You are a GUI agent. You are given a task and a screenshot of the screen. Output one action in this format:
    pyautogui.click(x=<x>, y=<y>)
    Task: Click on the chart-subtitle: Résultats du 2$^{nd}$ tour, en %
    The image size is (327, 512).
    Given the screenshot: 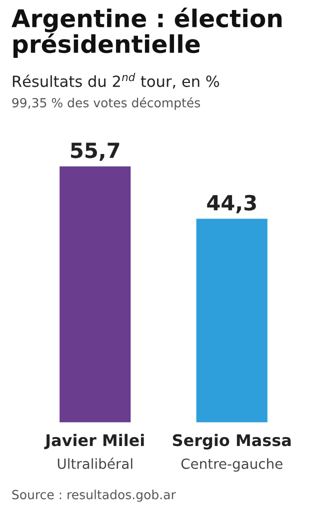 What is the action you would take?
    pyautogui.click(x=116, y=80)
    